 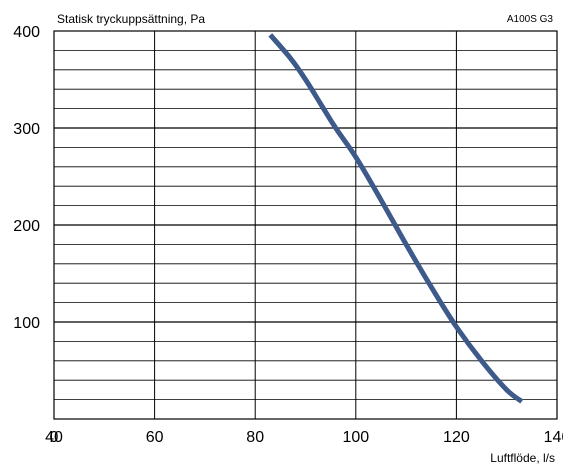 I want to click on x-tick-label: 40, so click(x=54, y=437).